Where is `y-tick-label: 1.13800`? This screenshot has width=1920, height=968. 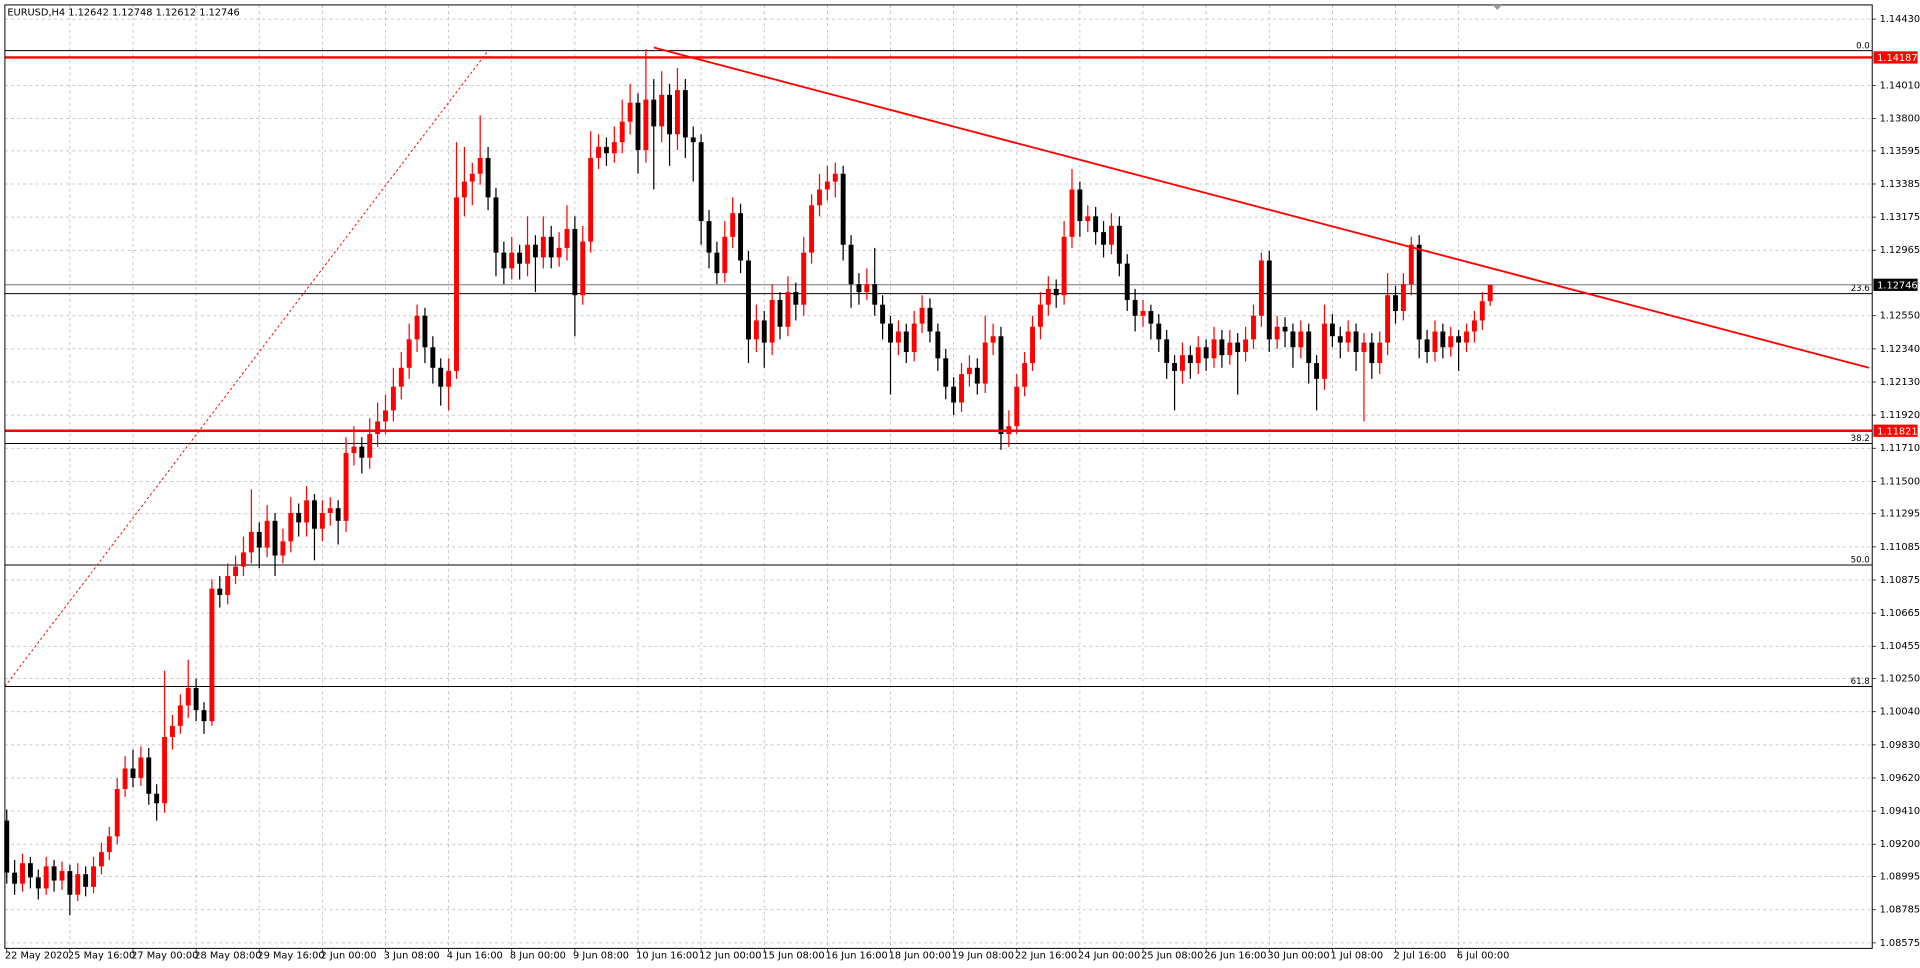 y-tick-label: 1.13800 is located at coordinates (1900, 119).